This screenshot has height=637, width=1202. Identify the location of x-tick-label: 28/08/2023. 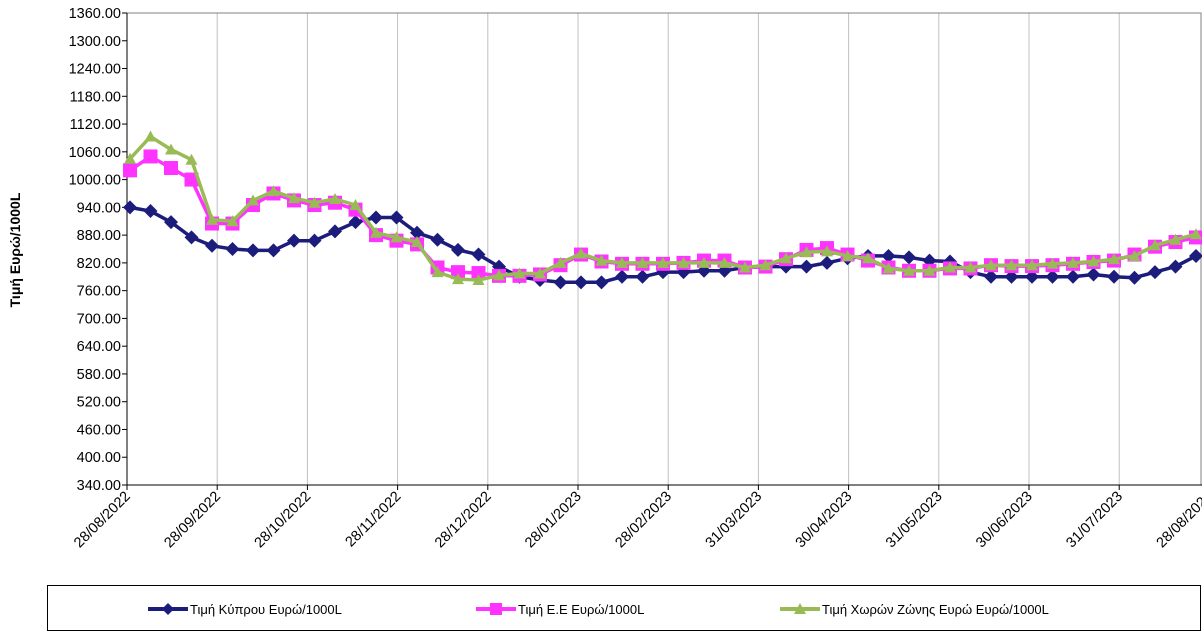
(1178, 520).